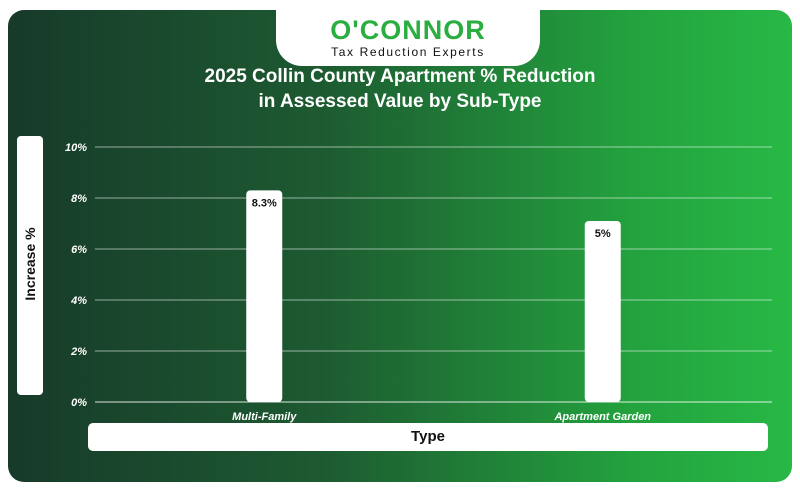 This screenshot has height=492, width=800. I want to click on y-tick-label: 6%, so click(79, 250).